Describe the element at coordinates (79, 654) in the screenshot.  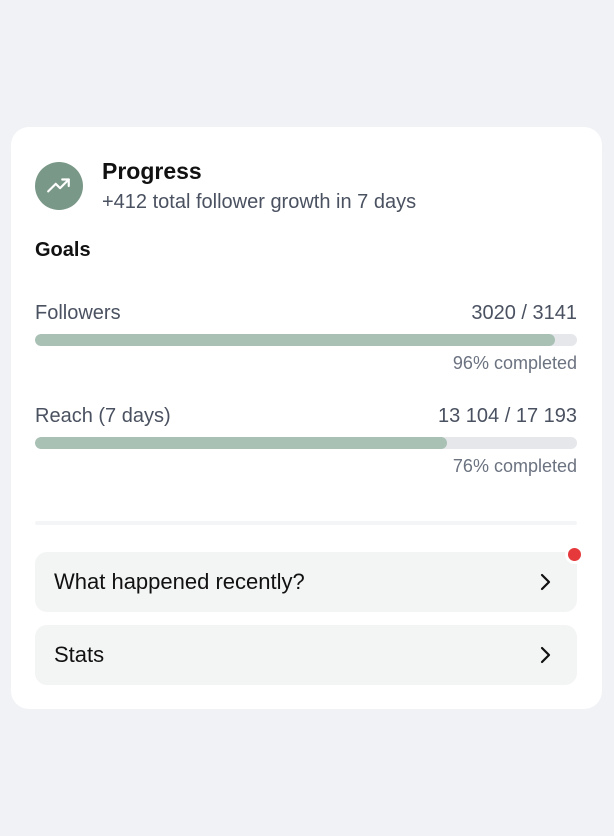
I see `nav-label: Stats` at that location.